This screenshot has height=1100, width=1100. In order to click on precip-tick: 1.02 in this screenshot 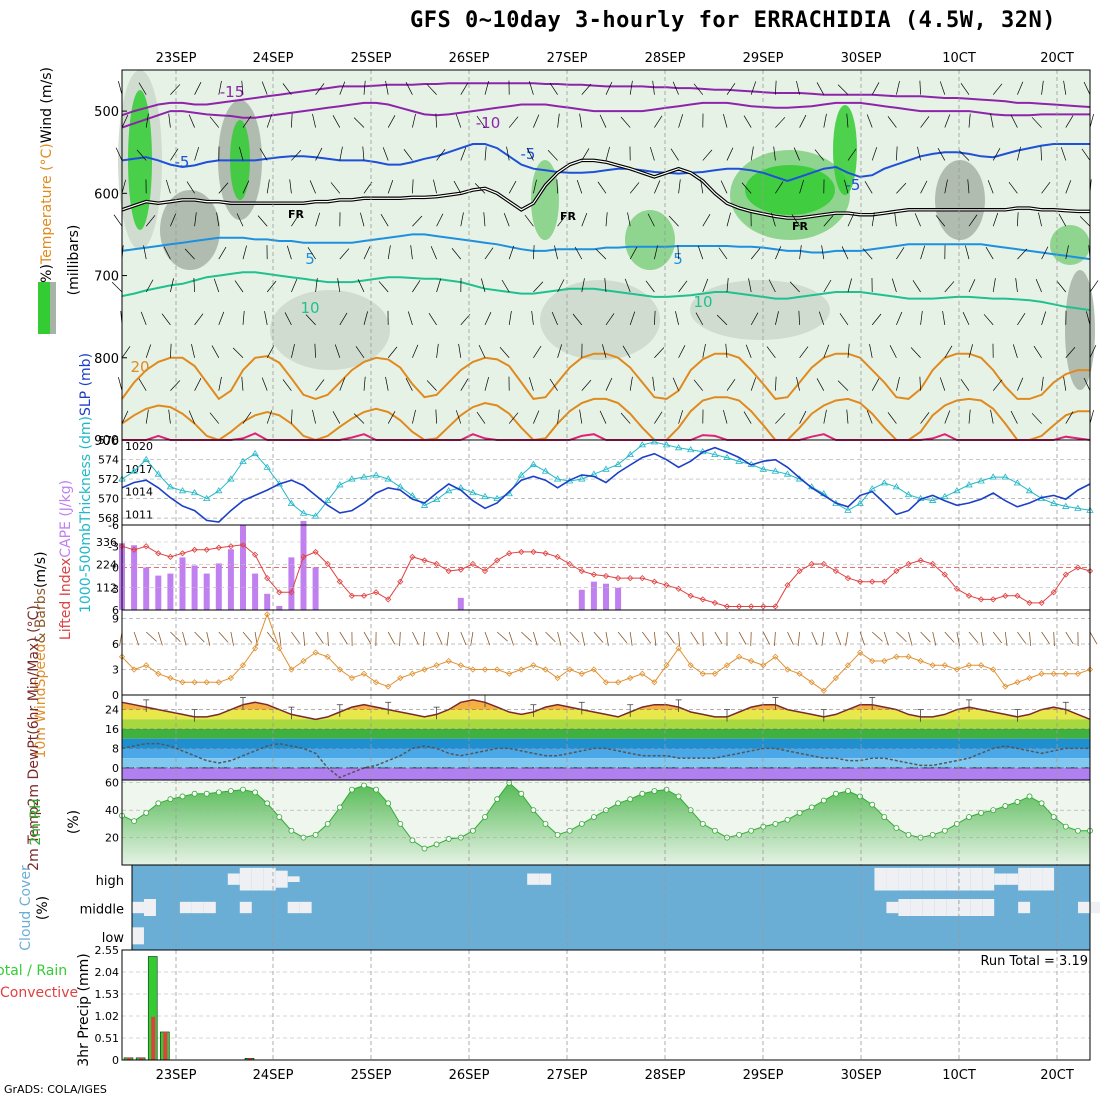, I will do `click(107, 1016)`.